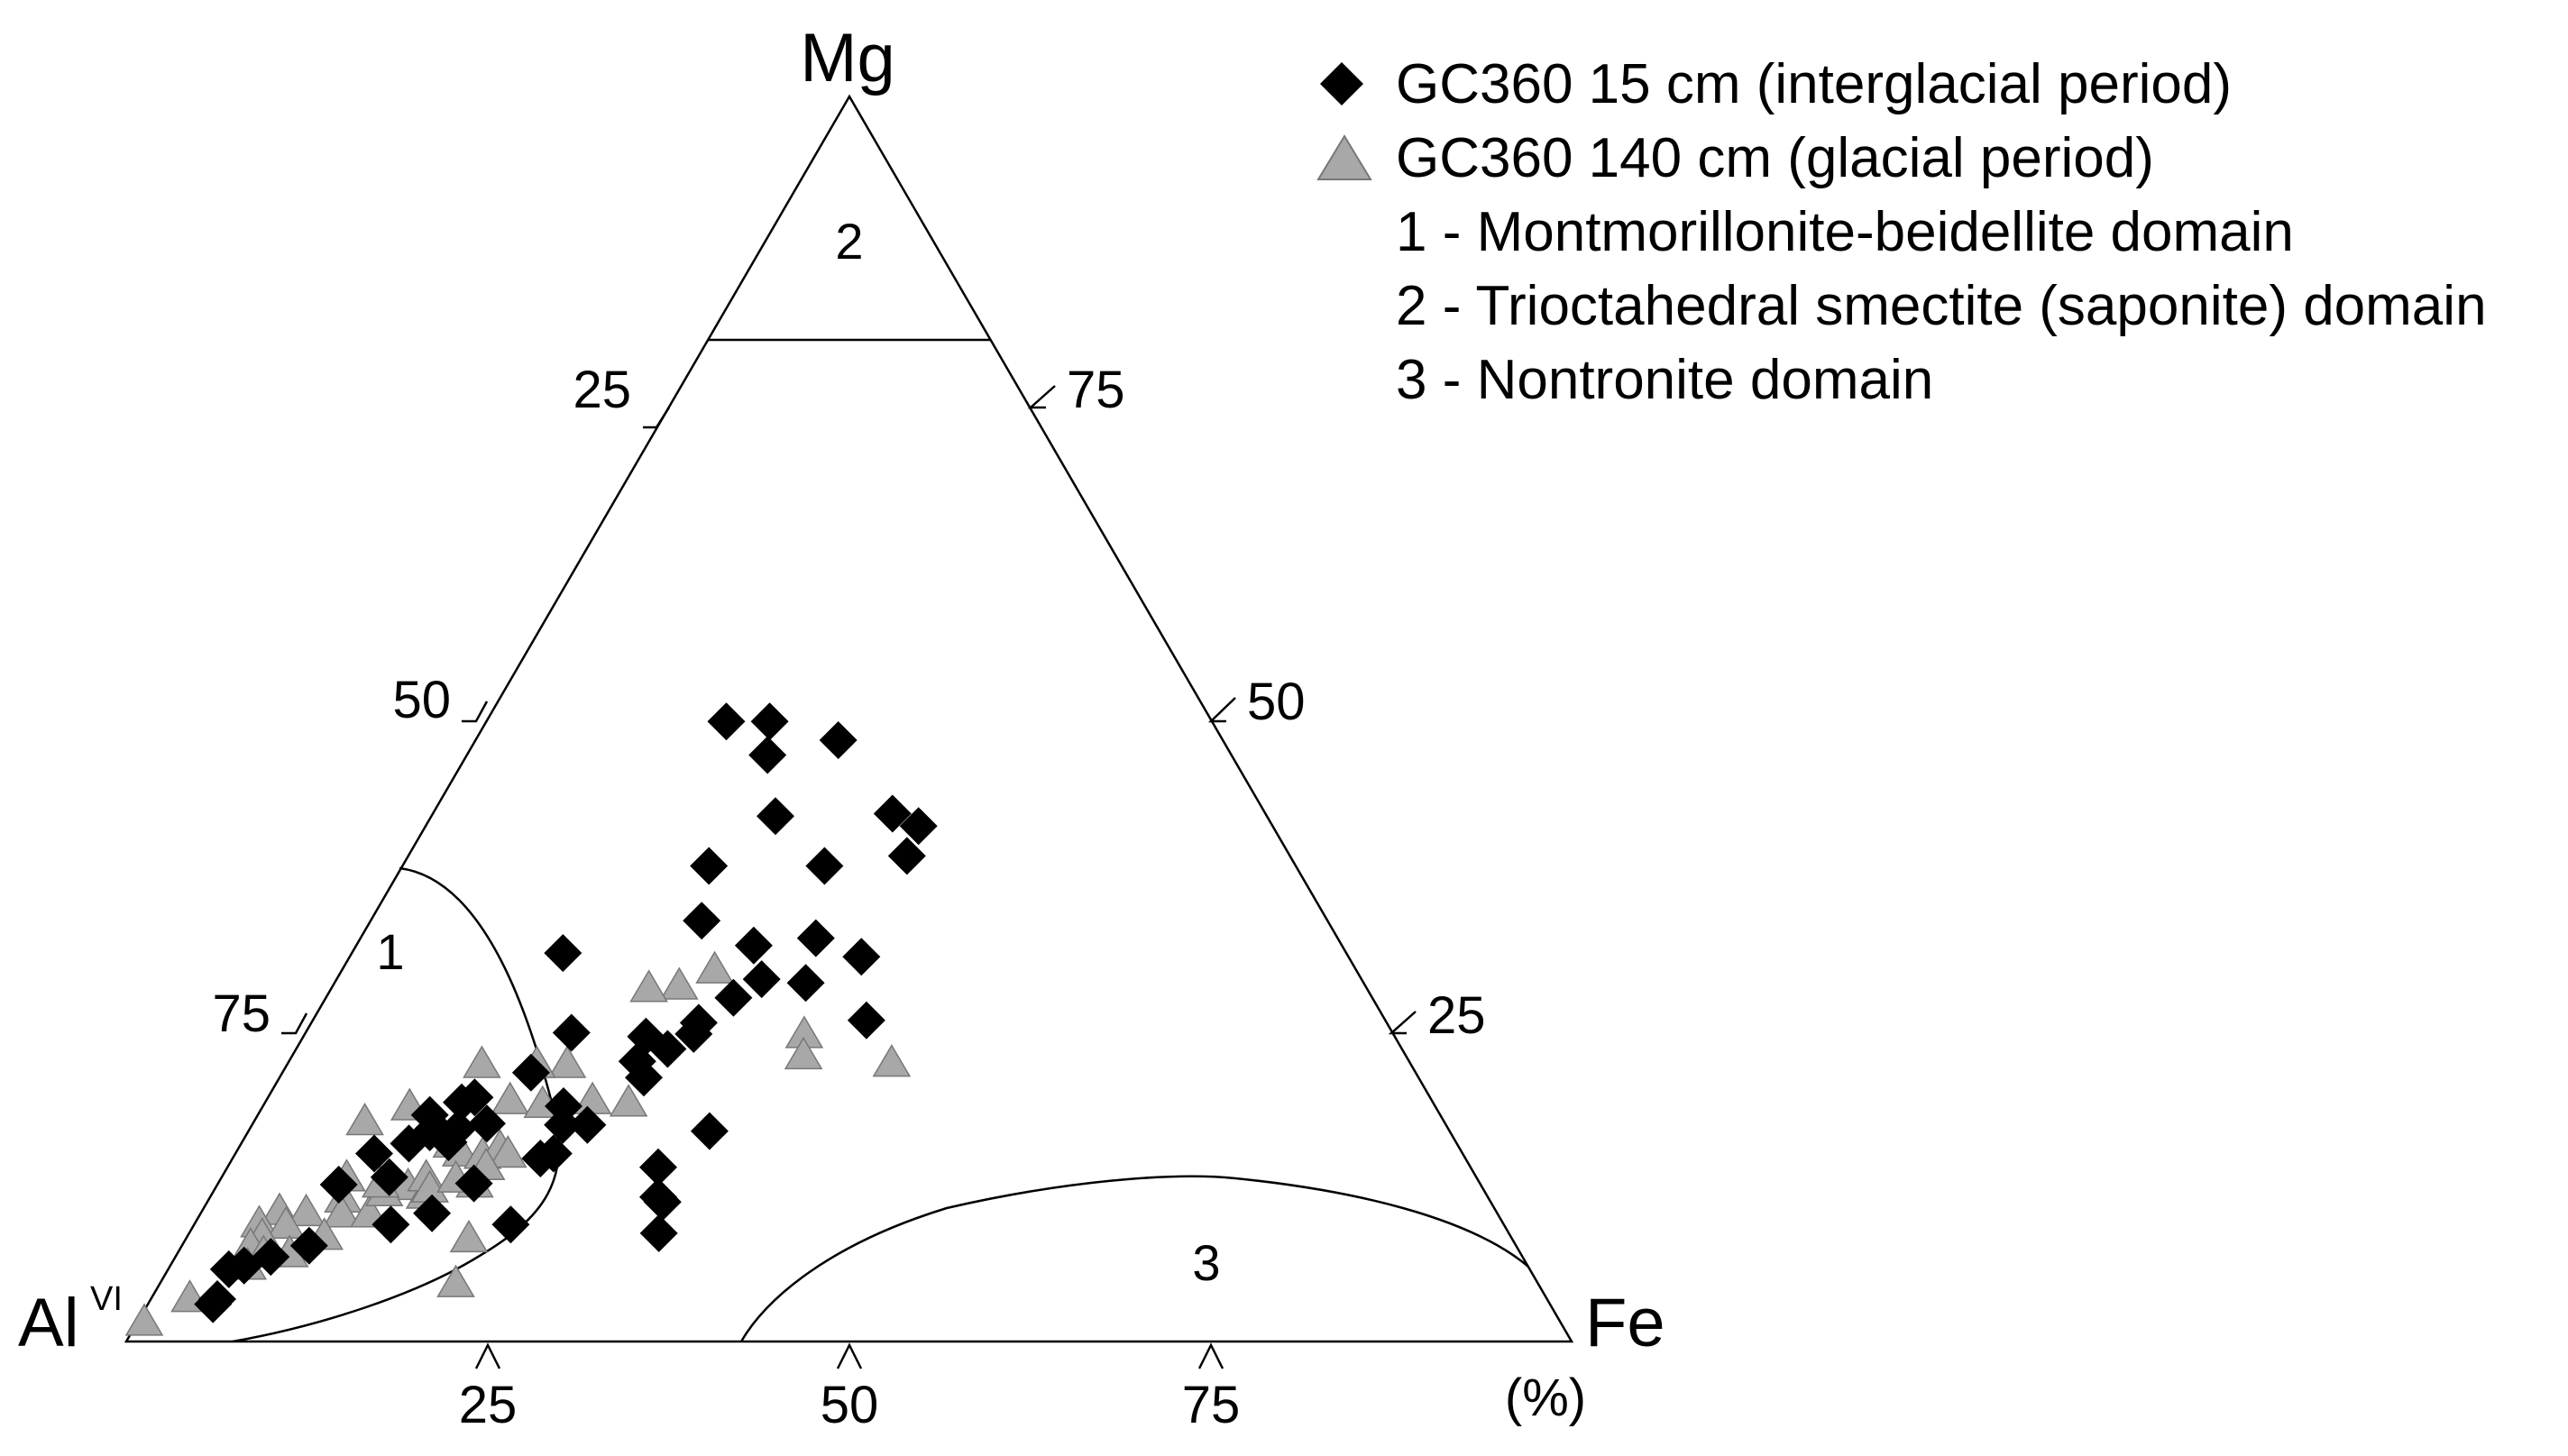 This screenshot has width=2568, height=1456. Describe the element at coordinates (1845, 232) in the screenshot. I see `legend-label-domain-1: 1 - Montmorillonite-beidellite domain` at that location.